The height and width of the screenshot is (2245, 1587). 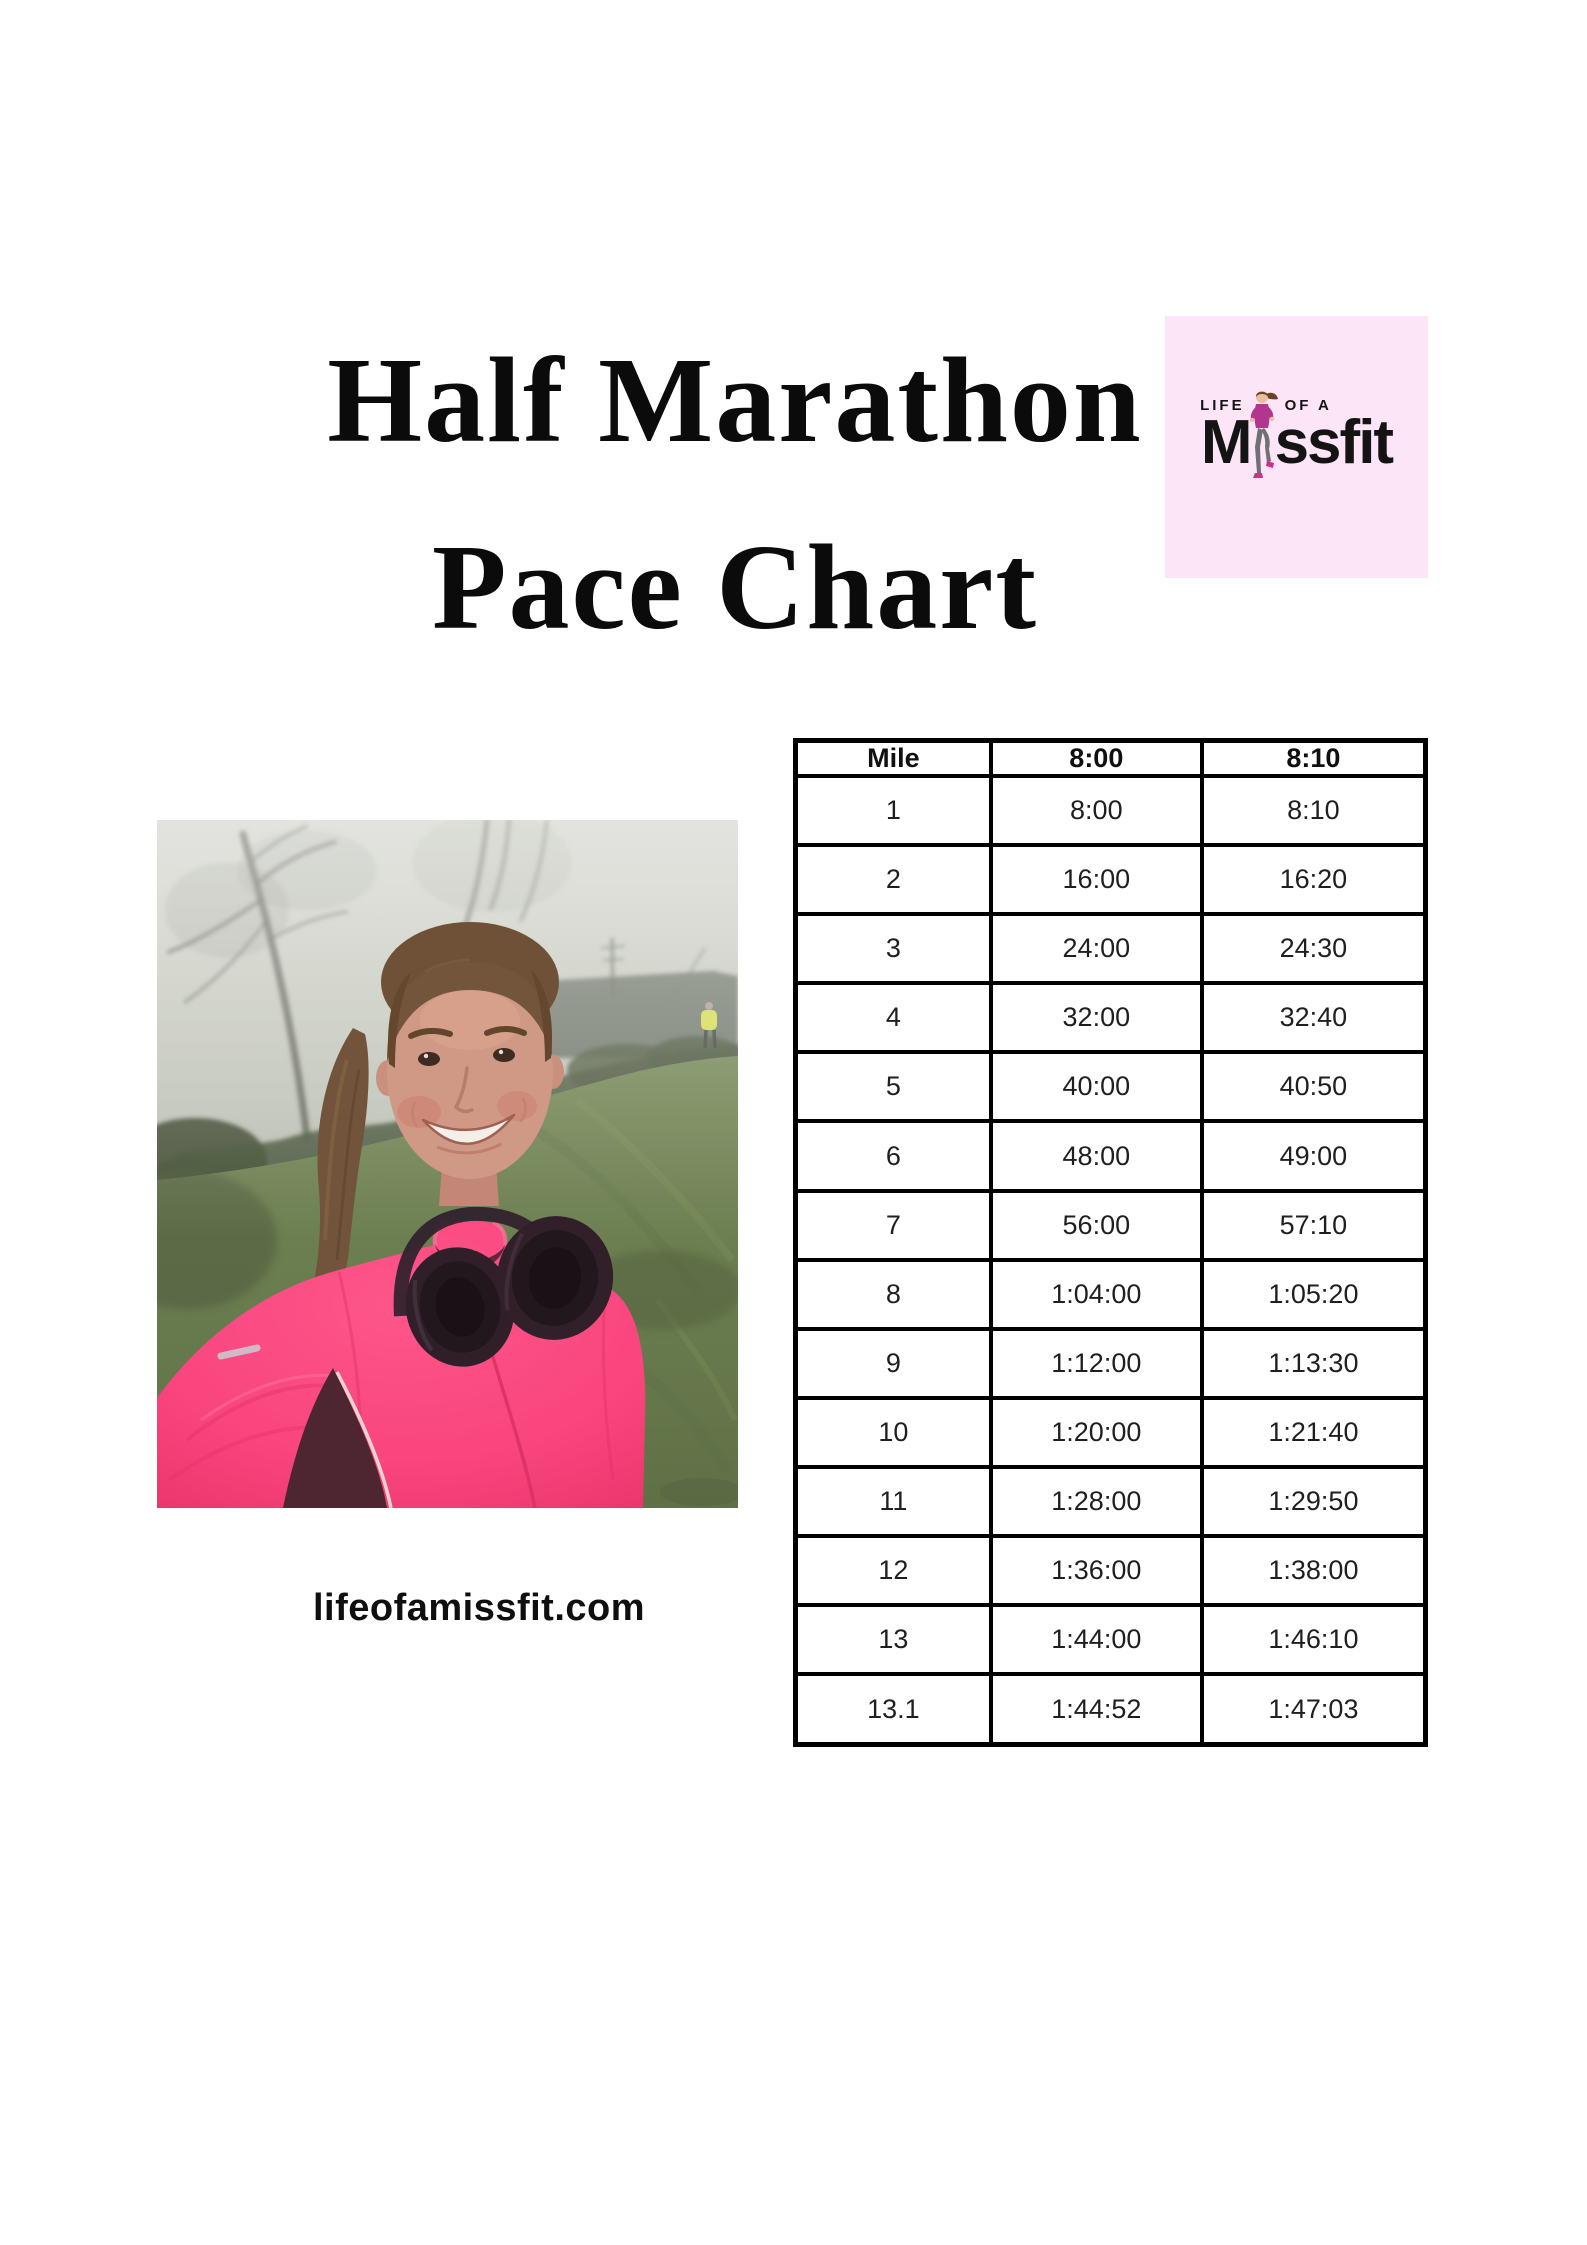 What do you see at coordinates (1313, 949) in the screenshot?
I see `pace-810-cell: 24:30` at bounding box center [1313, 949].